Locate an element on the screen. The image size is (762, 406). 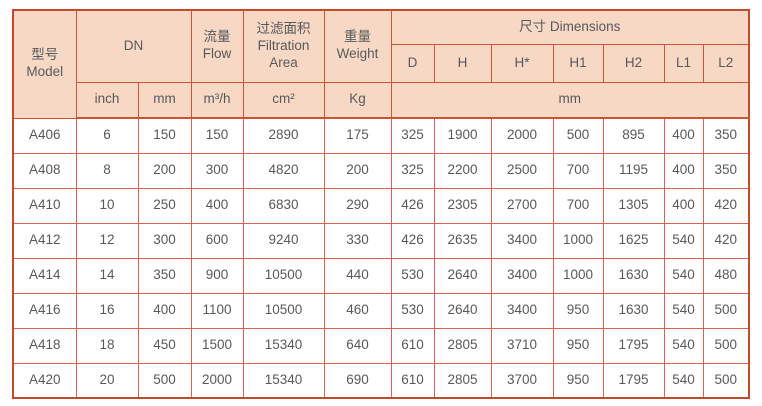
cell-weight: 640 is located at coordinates (357, 345).